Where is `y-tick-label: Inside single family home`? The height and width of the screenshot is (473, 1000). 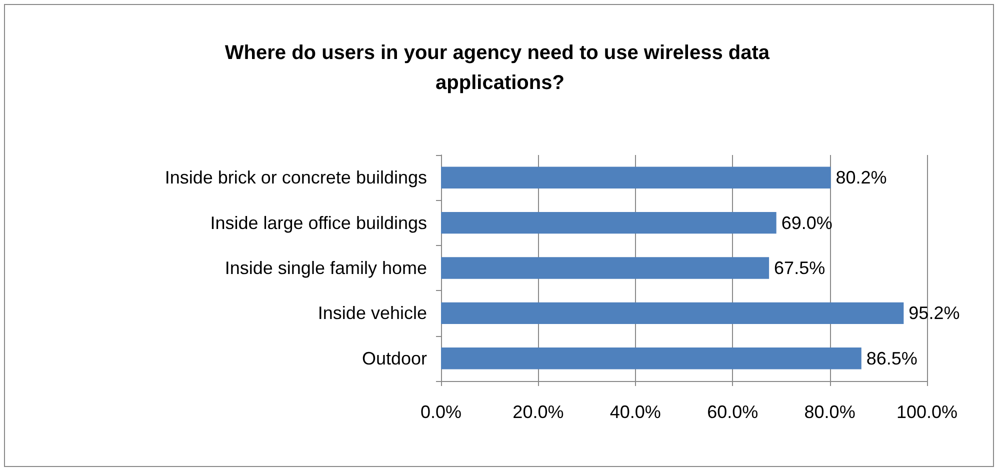
y-tick-label: Inside single family home is located at coordinates (325, 268).